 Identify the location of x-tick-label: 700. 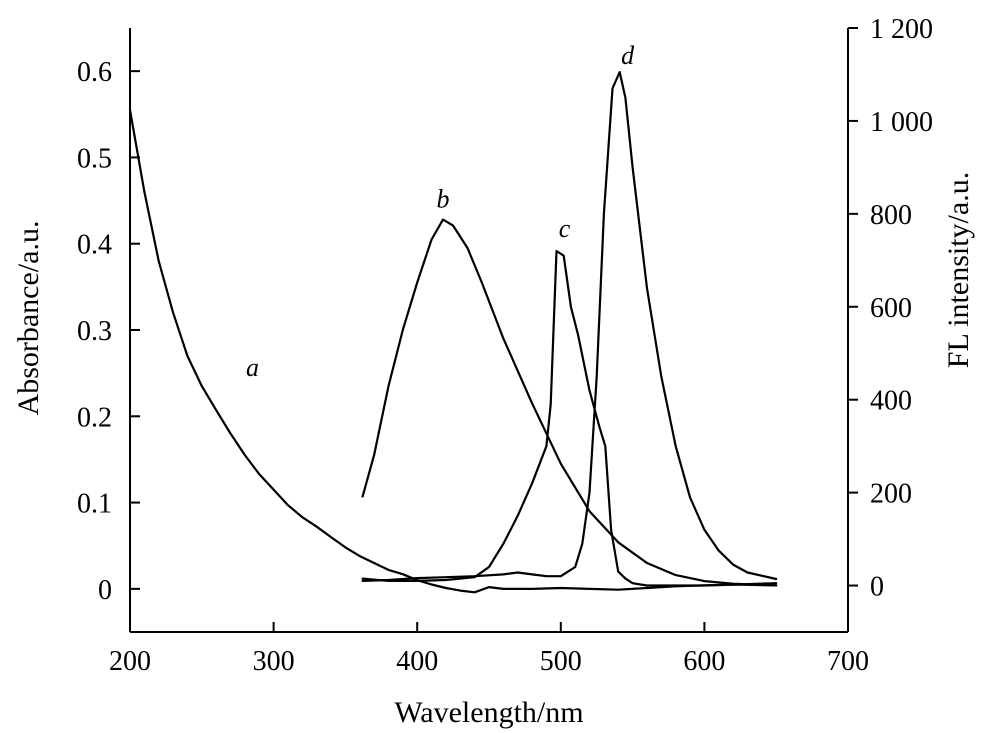
(848, 661).